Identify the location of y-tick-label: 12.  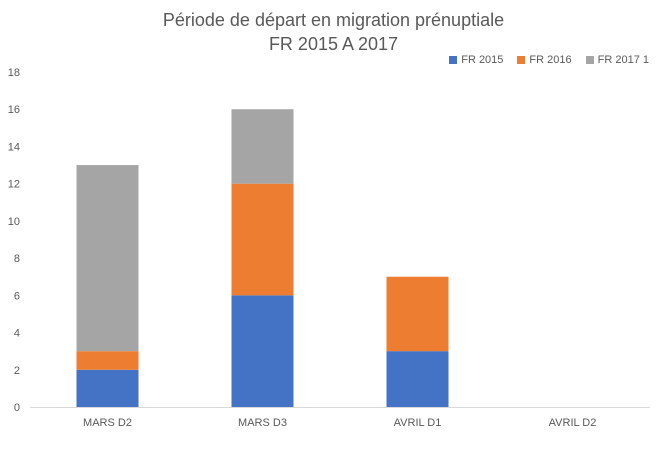
(14, 185).